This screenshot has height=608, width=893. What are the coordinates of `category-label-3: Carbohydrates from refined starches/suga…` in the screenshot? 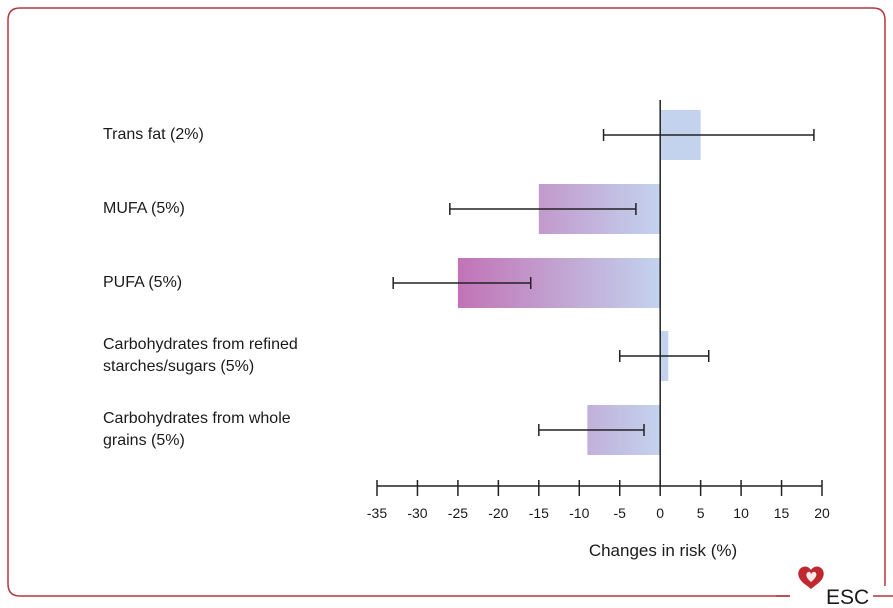 It's located at (200, 355).